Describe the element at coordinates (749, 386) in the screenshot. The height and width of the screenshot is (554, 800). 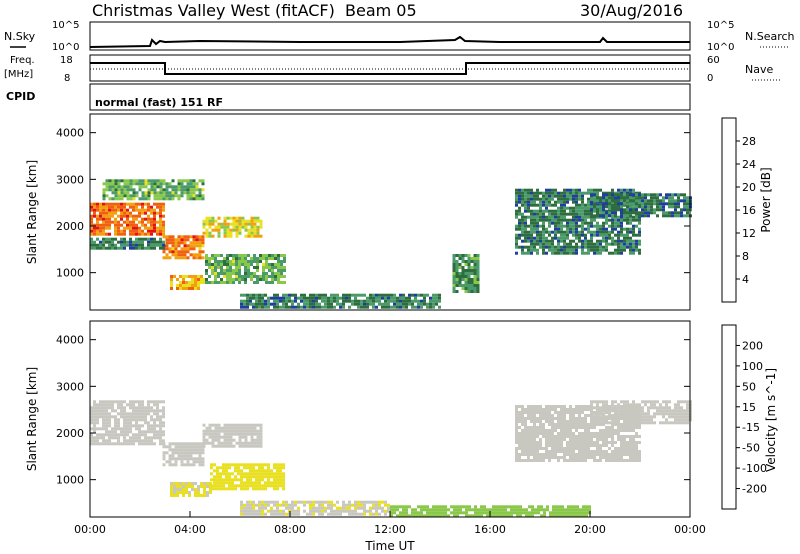
I see `colorbar-tick-label: 50` at that location.